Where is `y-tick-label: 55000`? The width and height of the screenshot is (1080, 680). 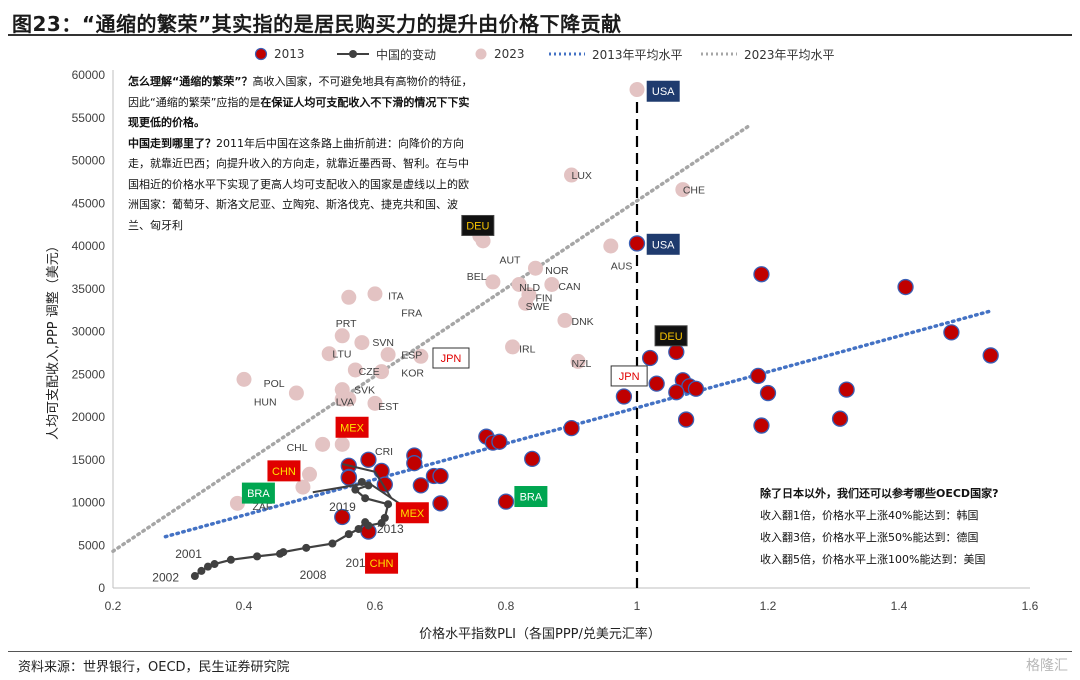
y-tick-label: 55000 is located at coordinates (89, 118).